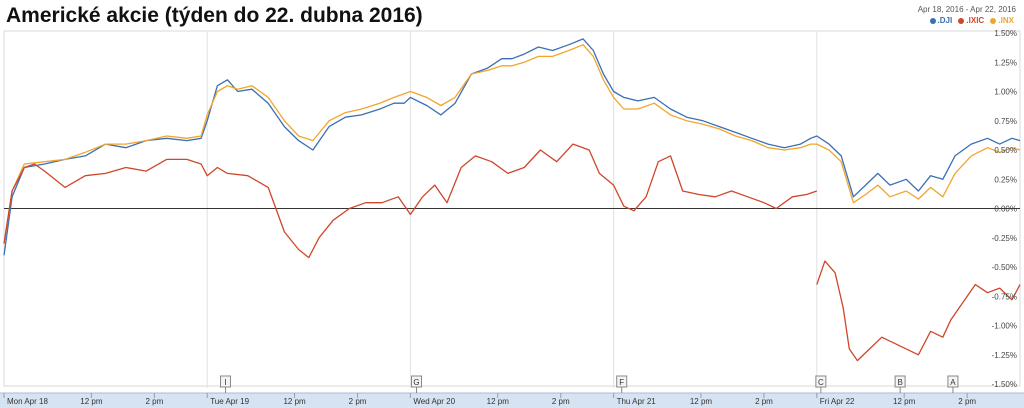 Image resolution: width=1024 pixels, height=408 pixels. Describe the element at coordinates (945, 20) in the screenshot. I see `legend-label-dji: .DJI` at that location.